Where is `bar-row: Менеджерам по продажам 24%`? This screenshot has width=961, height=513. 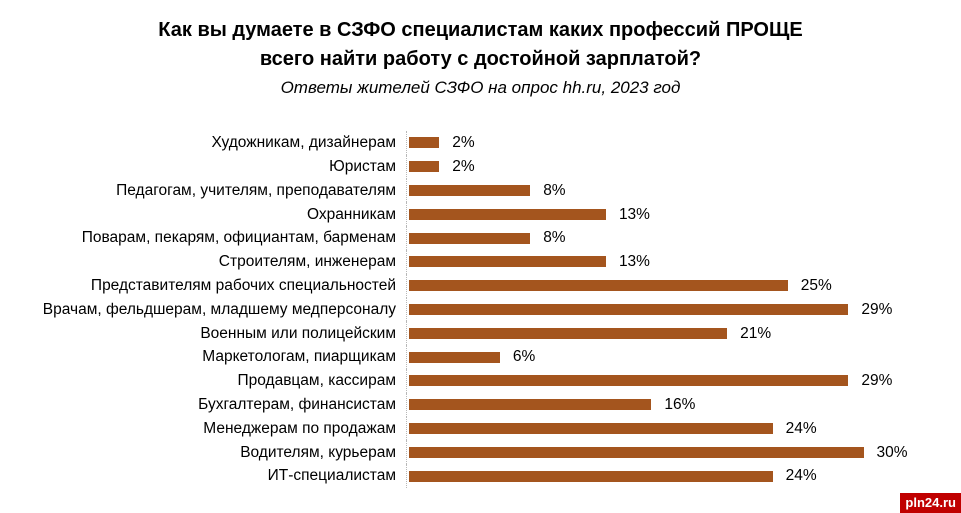
bar-row: Менеджерам по продажам 24% is located at coordinates (480, 428).